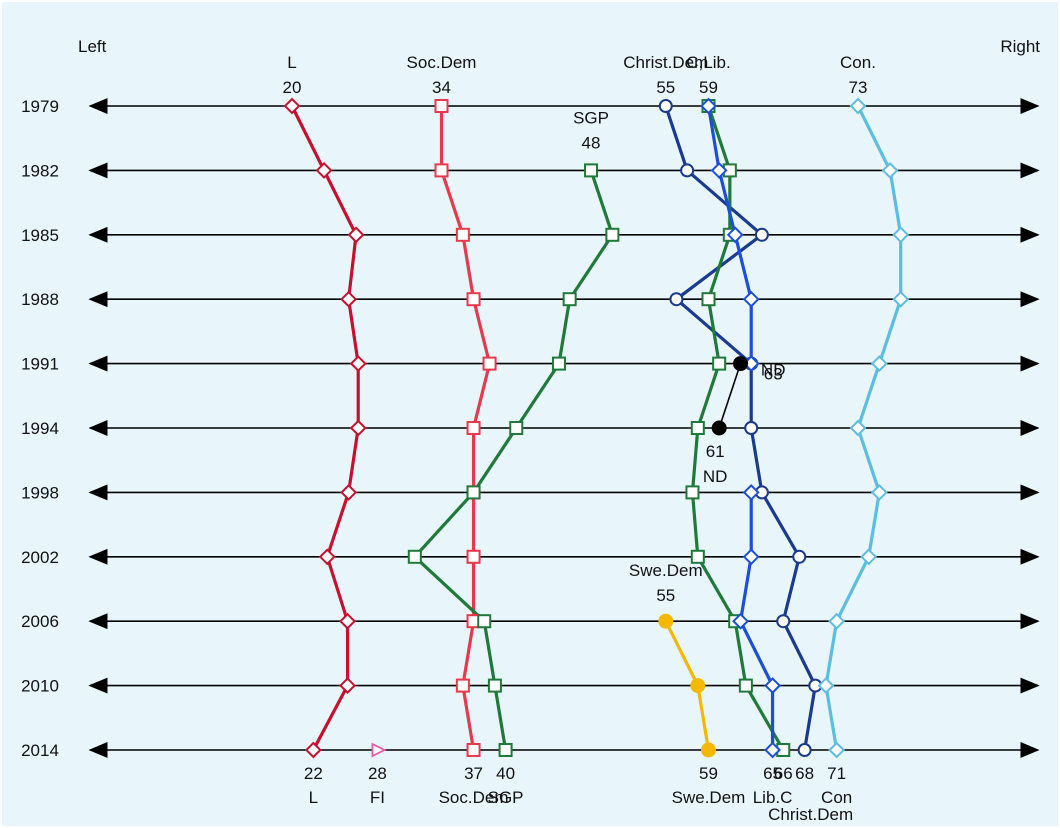 The height and width of the screenshot is (828, 1060). I want to click on marker-Con-1985, so click(901, 235).